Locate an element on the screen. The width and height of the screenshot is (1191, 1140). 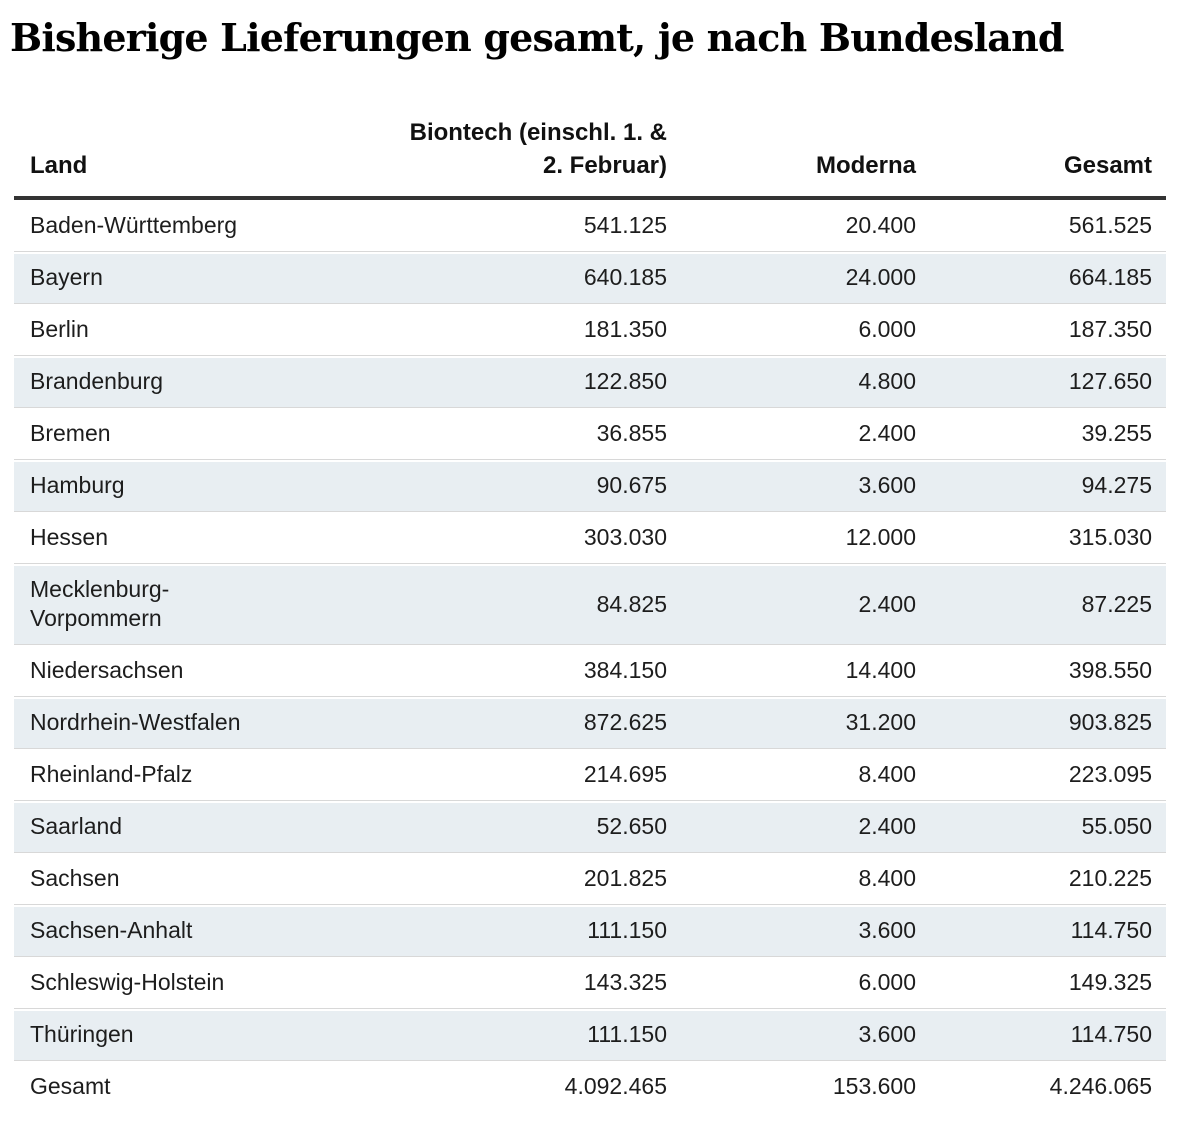
cell-biontech: 640.185 is located at coordinates (465, 277).